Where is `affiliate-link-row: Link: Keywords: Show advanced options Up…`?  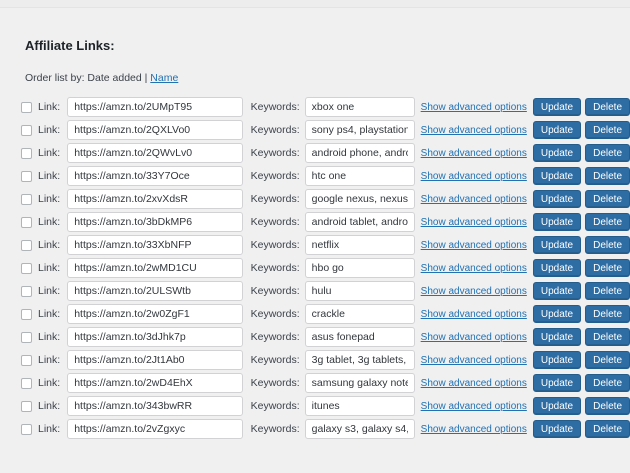 affiliate-link-row: Link: Keywords: Show advanced options Up… is located at coordinates (325, 360).